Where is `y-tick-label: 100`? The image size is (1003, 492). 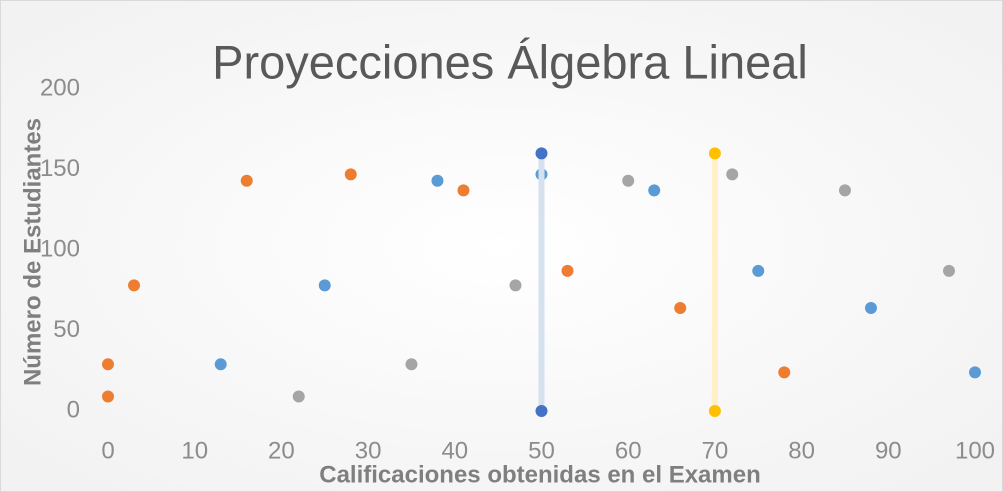 y-tick-label: 100 is located at coordinates (60, 248).